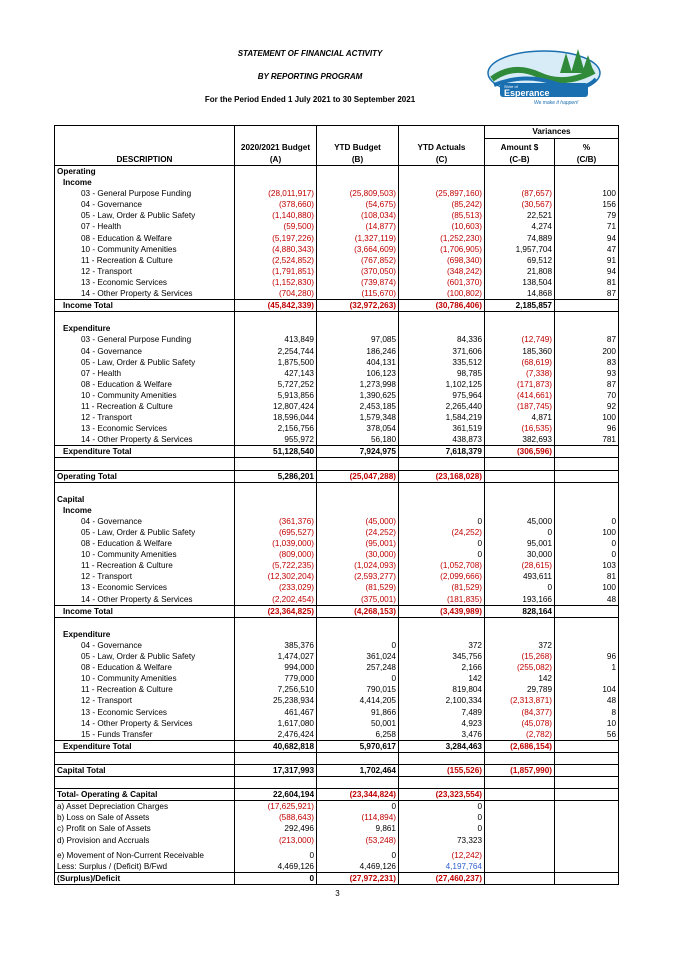 Image resolution: width=675 pixels, height=954 pixels. I want to click on row-value: 372, so click(519, 645).